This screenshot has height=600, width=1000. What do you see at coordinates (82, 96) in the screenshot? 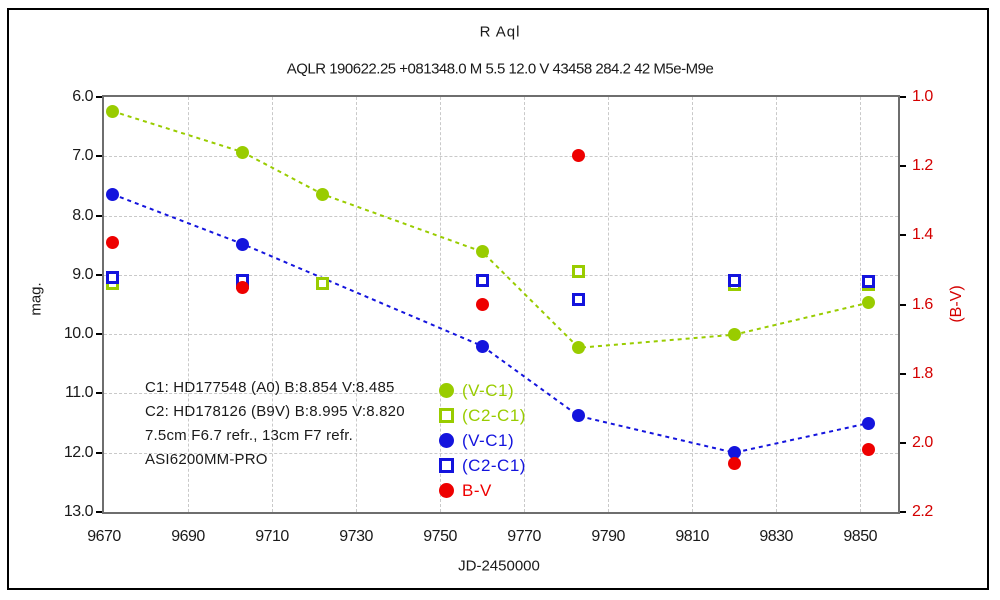
I see `left-axis-tick-label: 6.0` at bounding box center [82, 96].